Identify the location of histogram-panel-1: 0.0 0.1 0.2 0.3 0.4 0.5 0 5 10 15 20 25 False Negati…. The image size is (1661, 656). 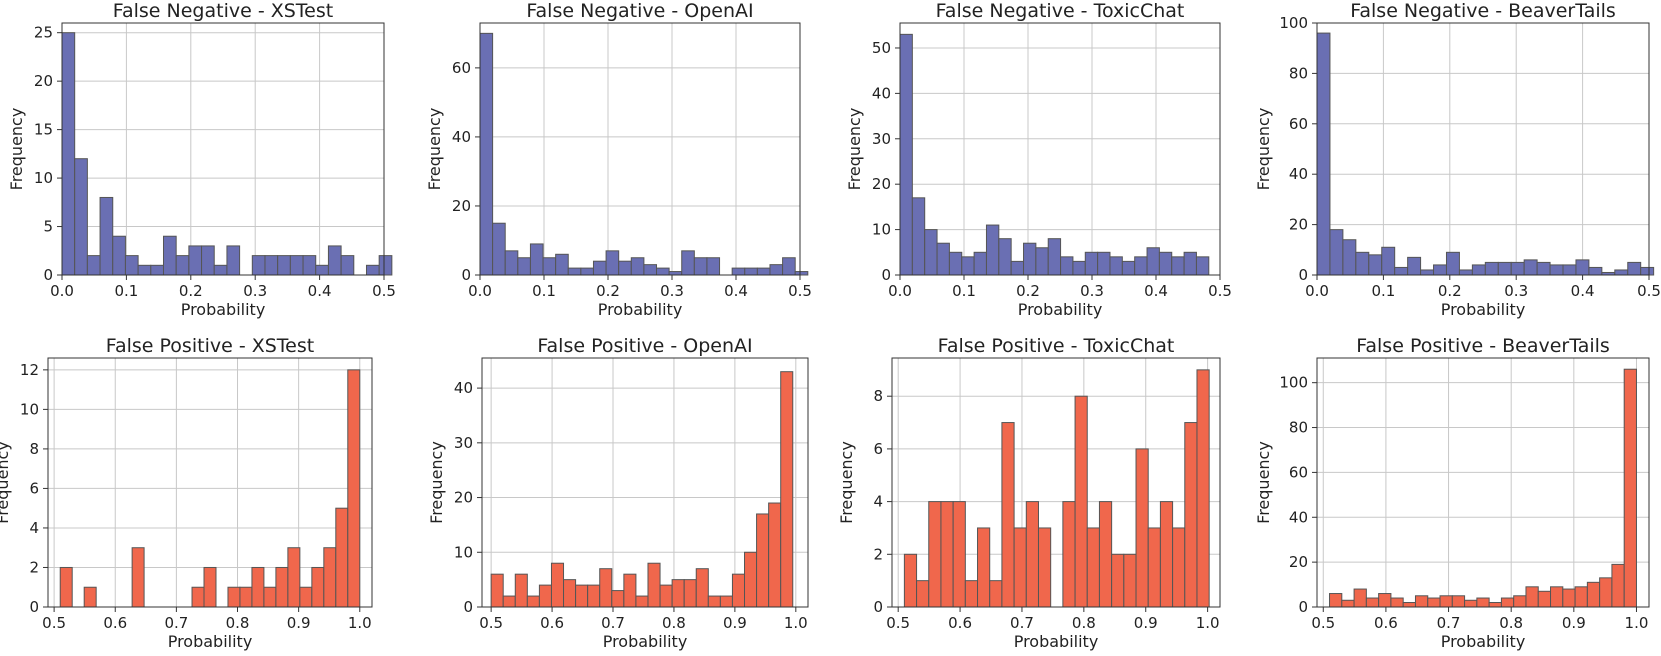
(201, 159).